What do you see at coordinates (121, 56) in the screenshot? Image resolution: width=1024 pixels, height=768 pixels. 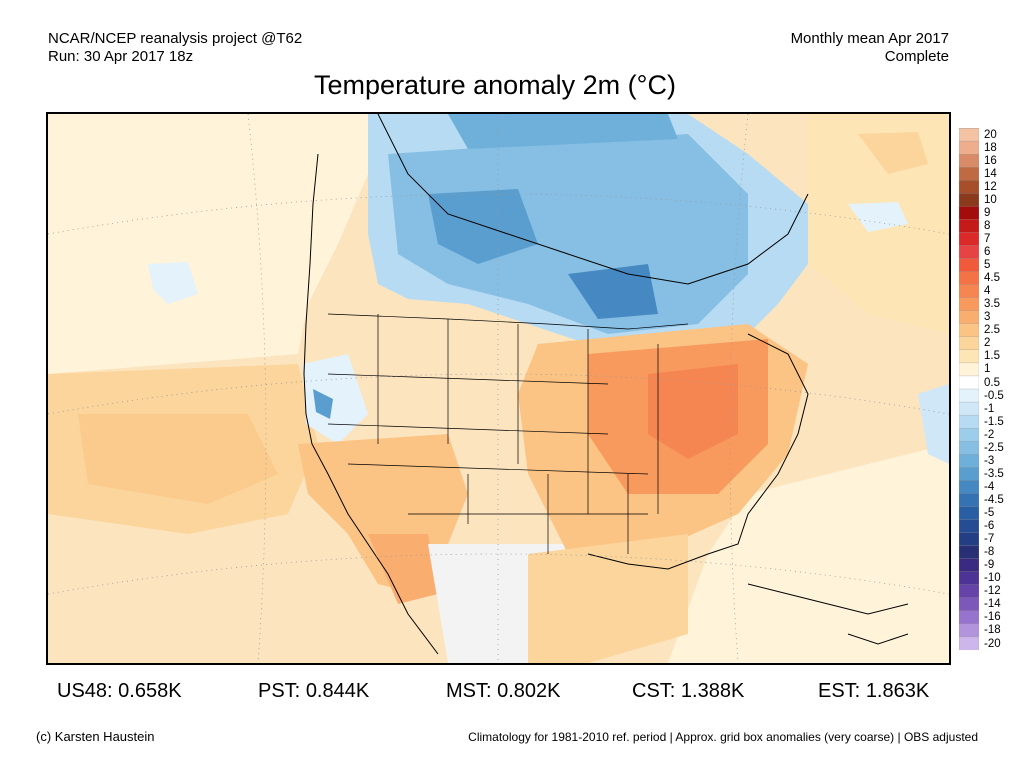 I see `run-label: Run: 30 Apr 2017 18z` at bounding box center [121, 56].